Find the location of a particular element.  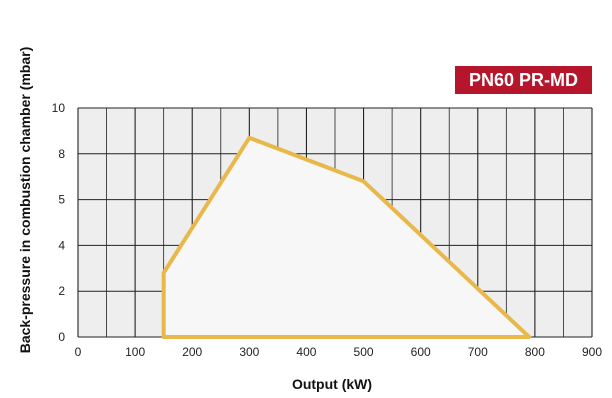

x-tick-label: 500 is located at coordinates (364, 352).